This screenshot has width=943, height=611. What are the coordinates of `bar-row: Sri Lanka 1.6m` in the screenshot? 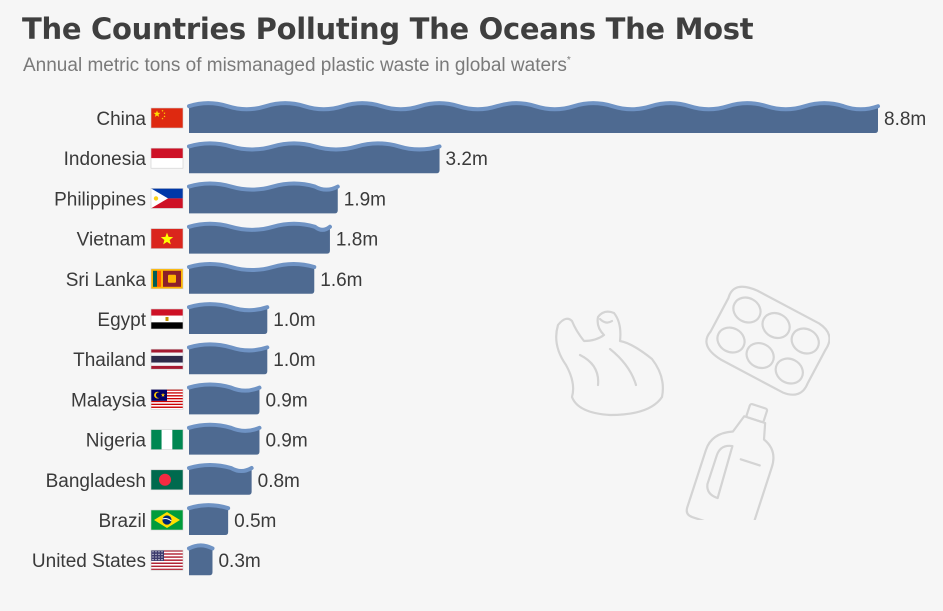 It's located at (214, 277).